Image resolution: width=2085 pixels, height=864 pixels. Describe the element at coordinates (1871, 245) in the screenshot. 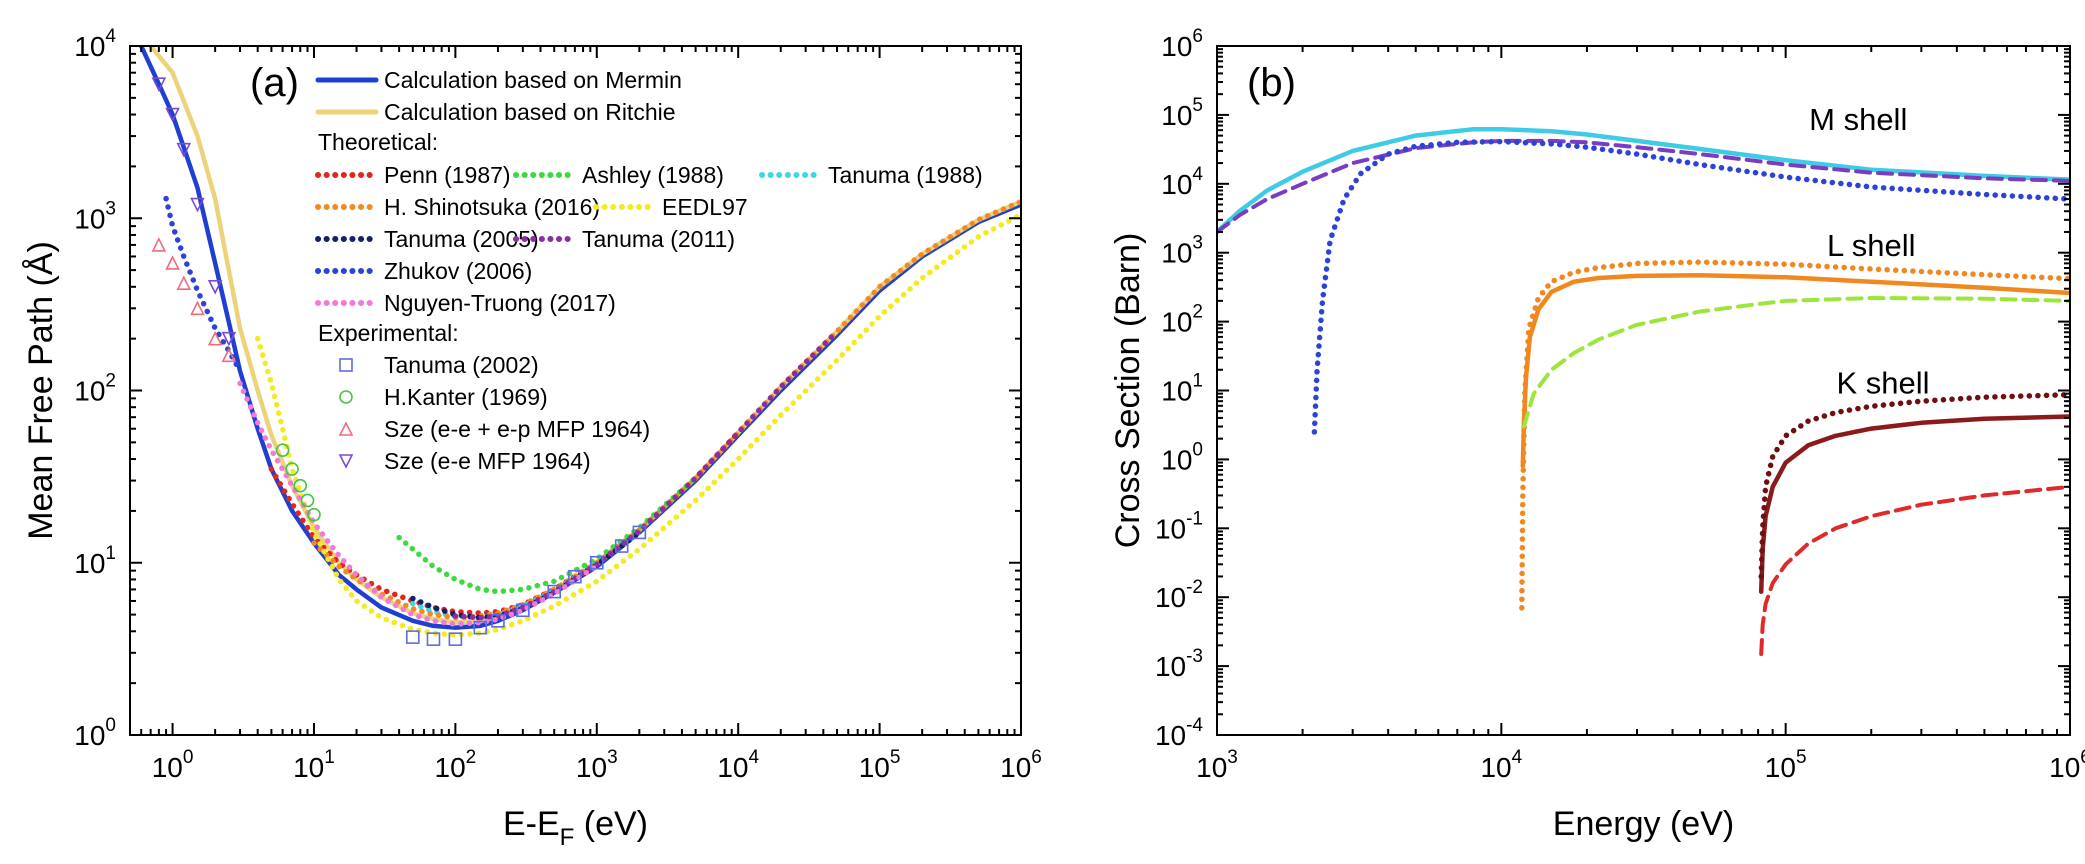

I see `annotation-l-shell: L shell` at that location.